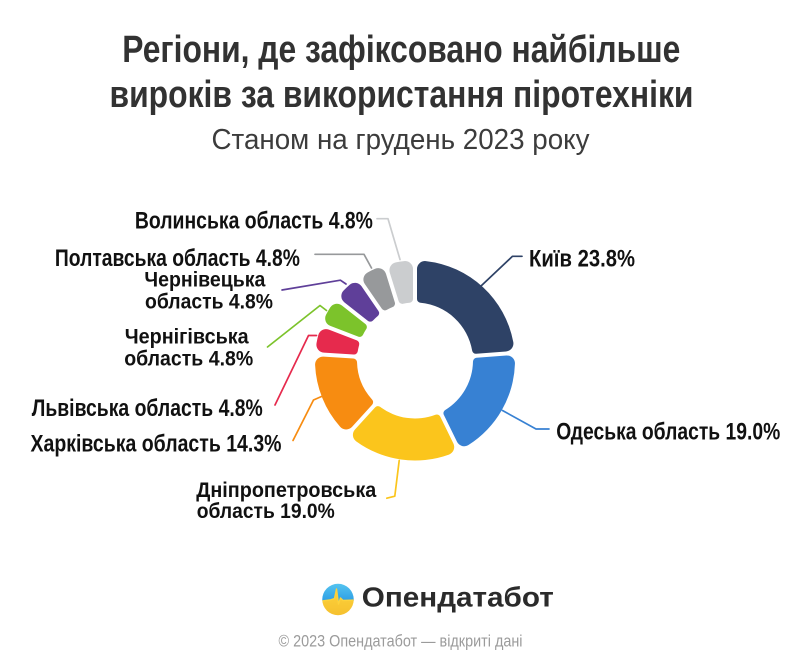  Describe the element at coordinates (458, 597) in the screenshot. I see `svg-text: Опендатабот` at that location.